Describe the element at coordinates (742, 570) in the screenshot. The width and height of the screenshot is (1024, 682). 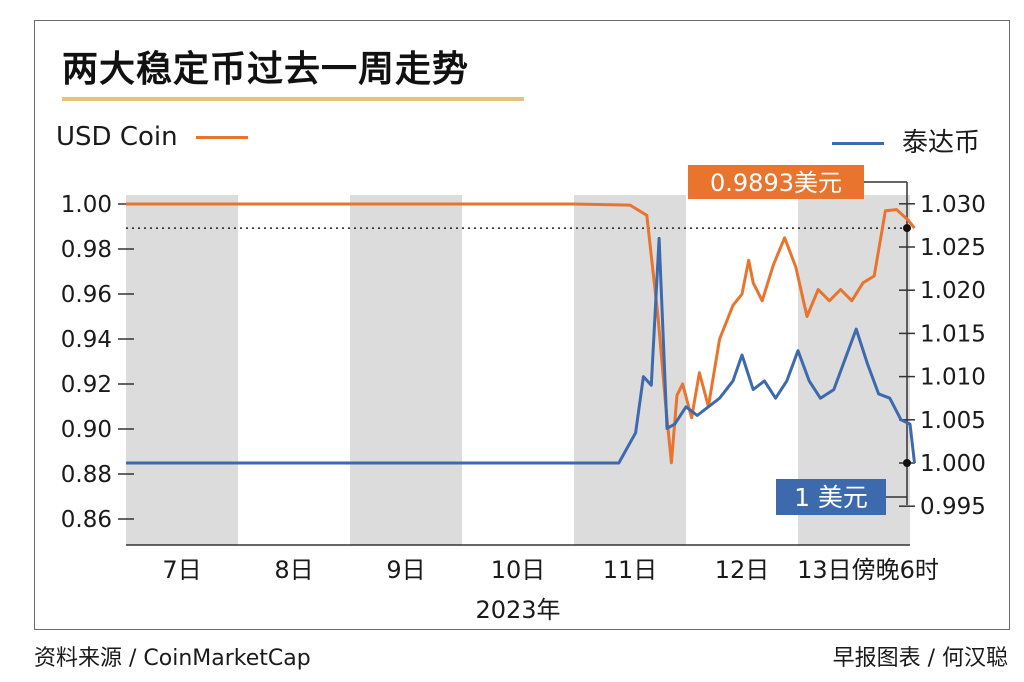
I see `x-tick-label: 12日` at that location.